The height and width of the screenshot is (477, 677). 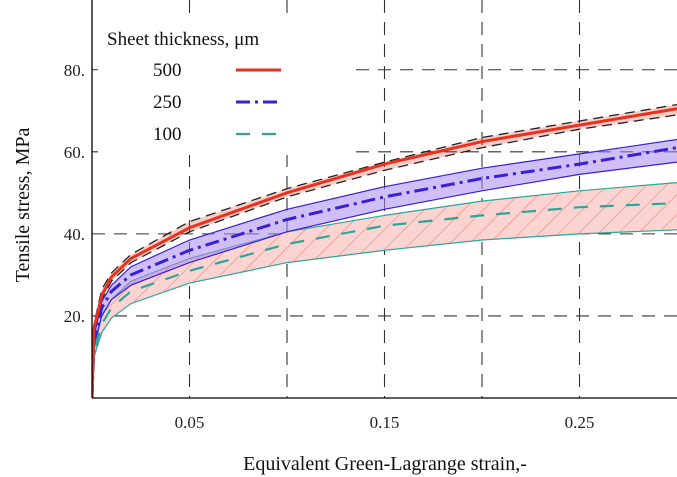 What do you see at coordinates (74, 234) in the screenshot?
I see `y-tick-label: 40.` at bounding box center [74, 234].